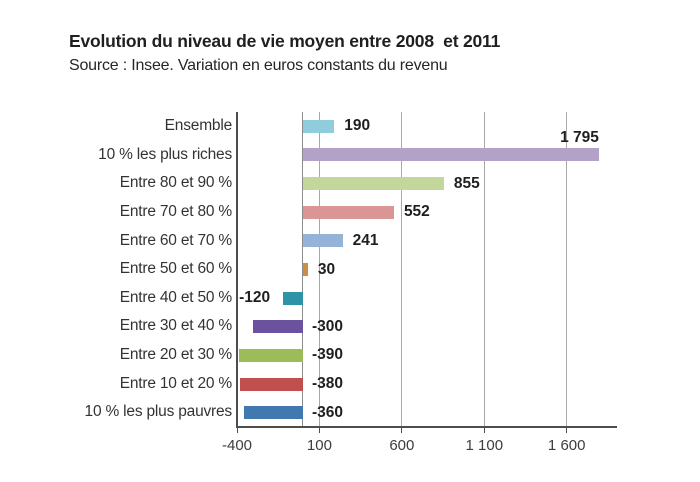 Image resolution: width=700 pixels, height=482 pixels. I want to click on axis-tick-label: 1 600, so click(566, 445).